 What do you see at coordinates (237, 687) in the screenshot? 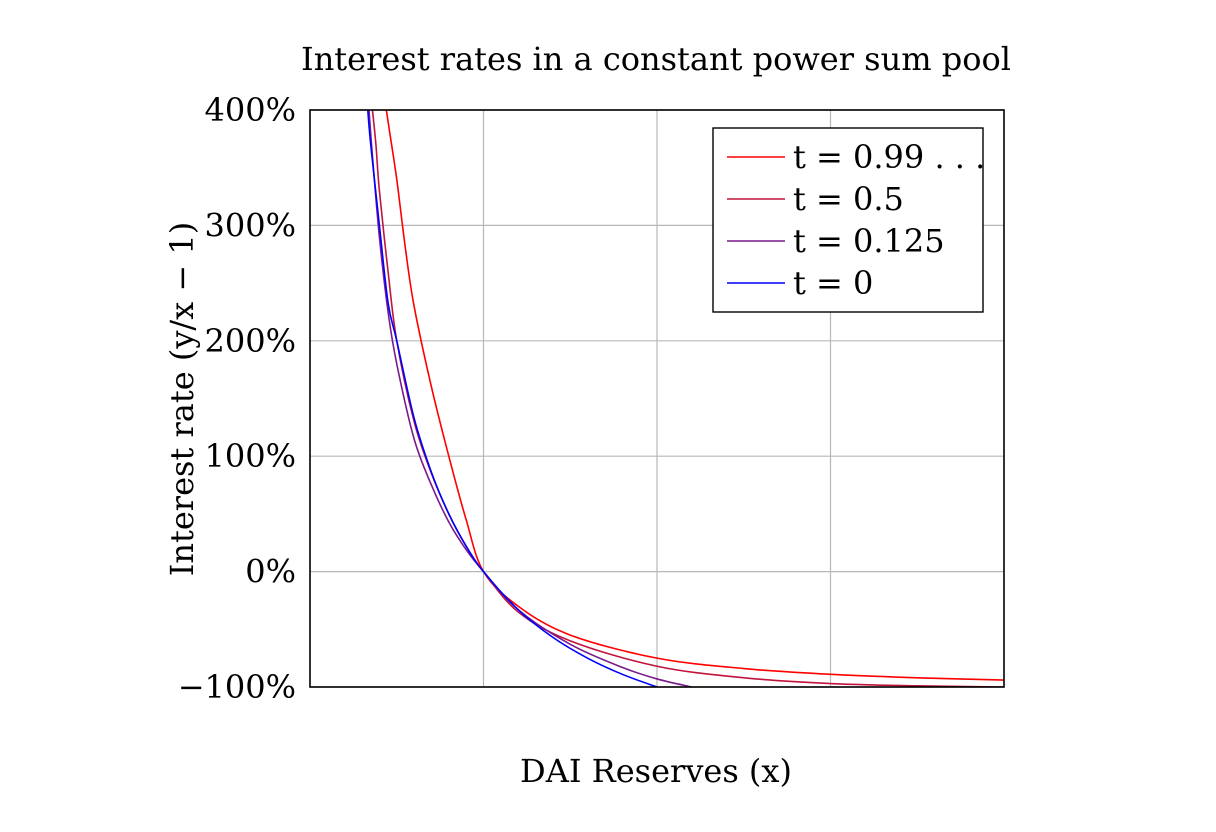
I see `y-tick-label: −100%` at bounding box center [237, 687].